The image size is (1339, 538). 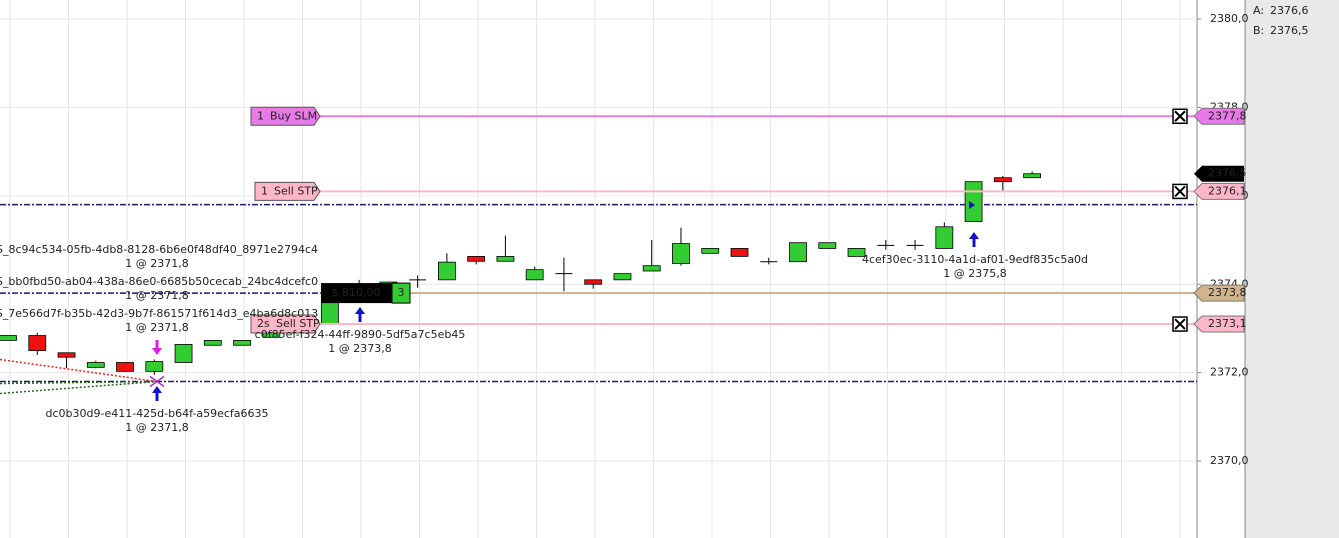 I want to click on pnl-text: $ 810,00, so click(x=356, y=292).